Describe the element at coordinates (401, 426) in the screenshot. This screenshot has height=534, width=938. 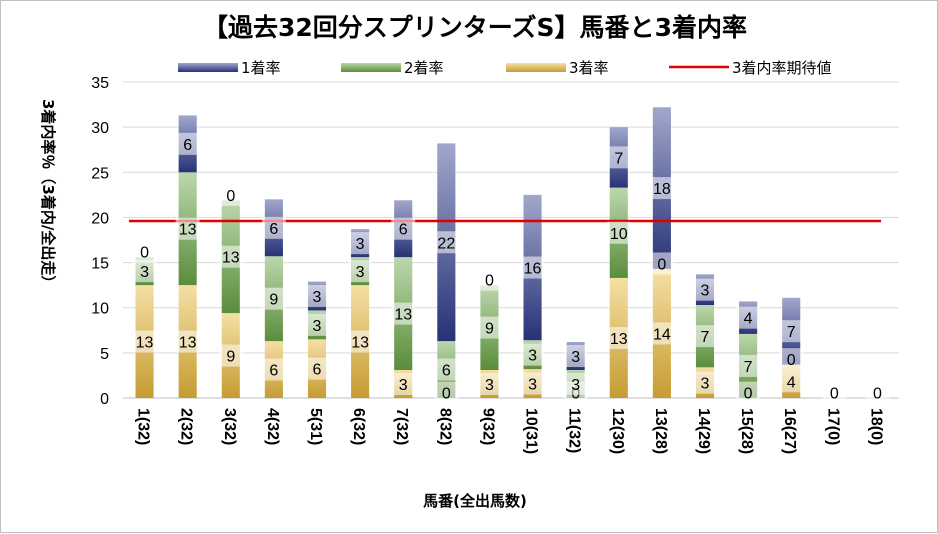
I see `x-tick-label: 7(32)` at that location.